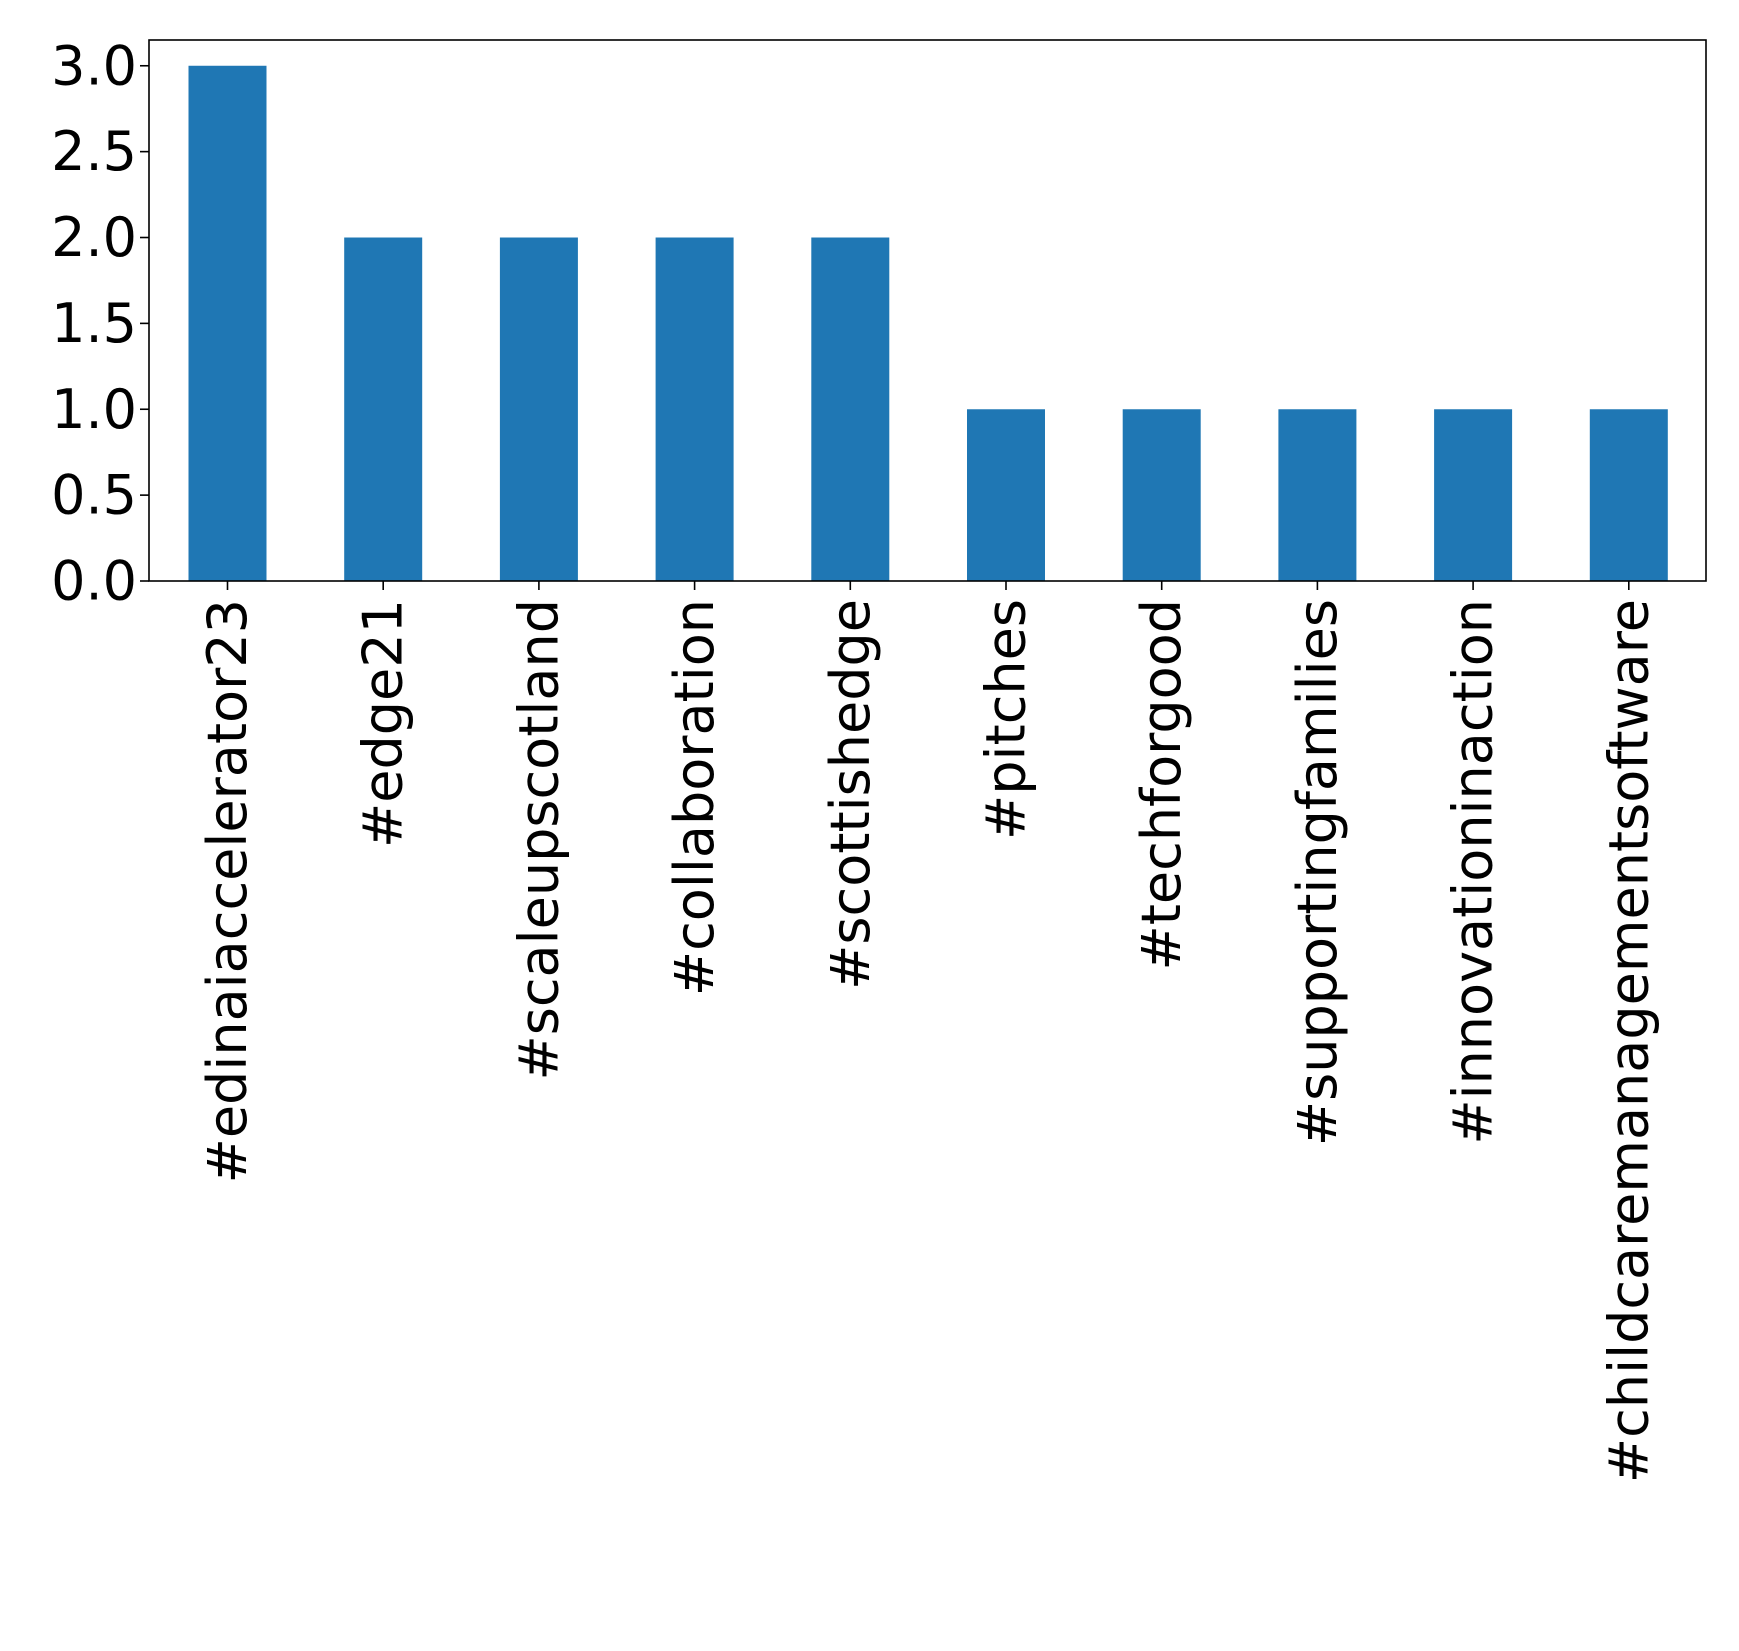 This screenshot has width=1739, height=1651. Describe the element at coordinates (1628, 495) in the screenshot. I see `bar-childcaremanagementsoftware` at that location.